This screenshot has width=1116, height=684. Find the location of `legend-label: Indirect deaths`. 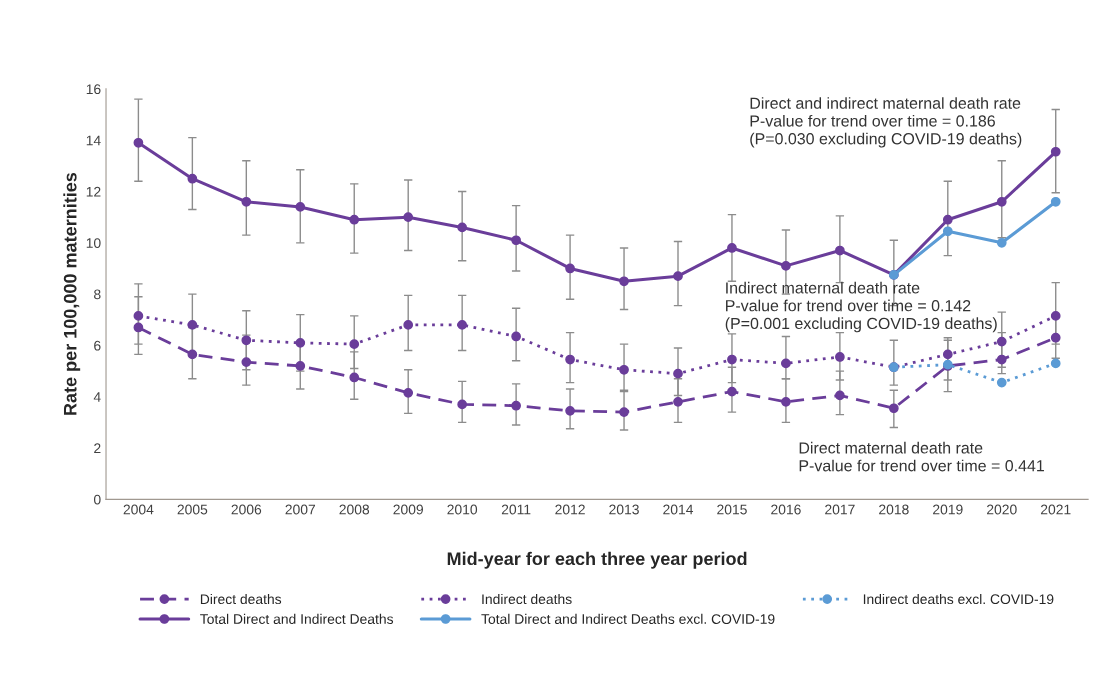

legend-label: Indirect deaths is located at coordinates (527, 599).